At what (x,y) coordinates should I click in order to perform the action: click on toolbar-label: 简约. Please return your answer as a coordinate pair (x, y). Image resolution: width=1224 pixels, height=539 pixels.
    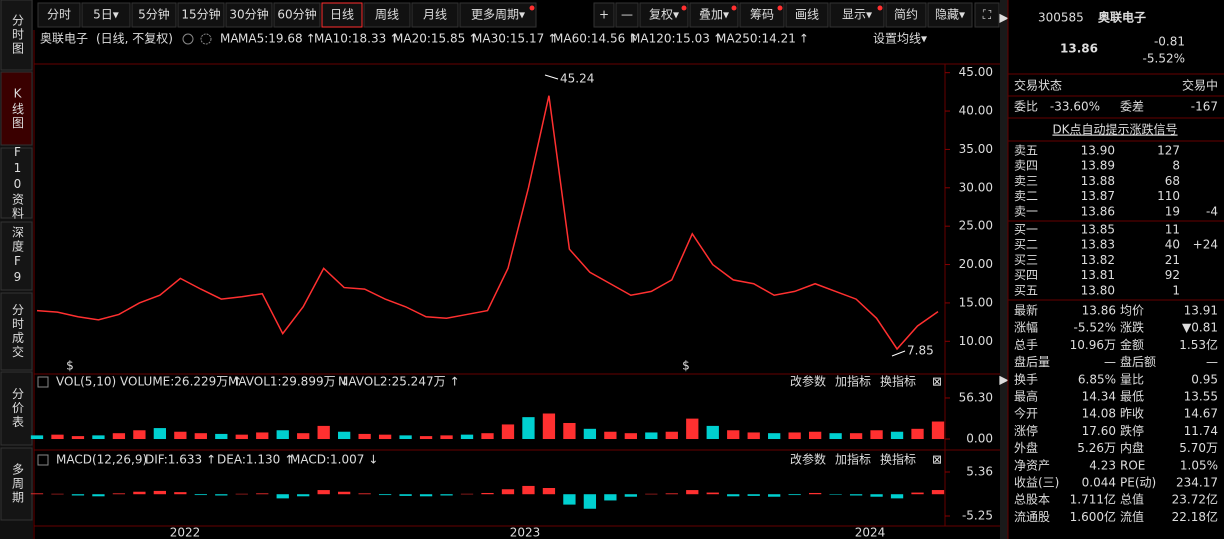
    Looking at the image, I should click on (906, 14).